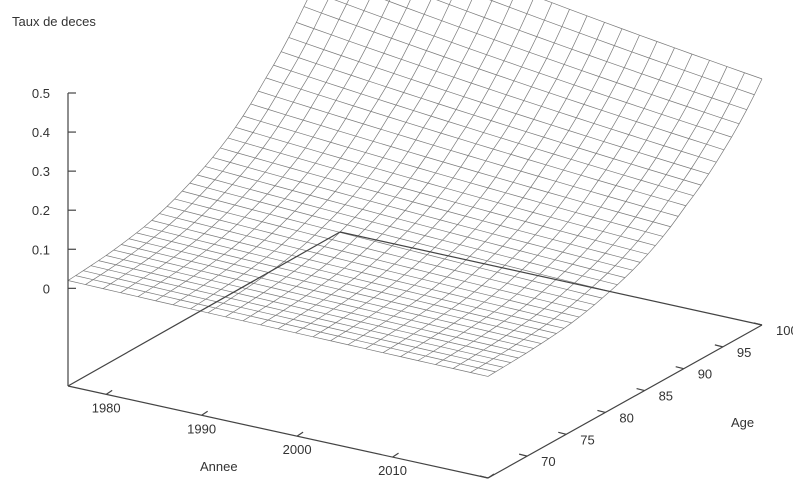 The image size is (793, 479). What do you see at coordinates (705, 374) in the screenshot?
I see `y-tick-label: 90` at bounding box center [705, 374].